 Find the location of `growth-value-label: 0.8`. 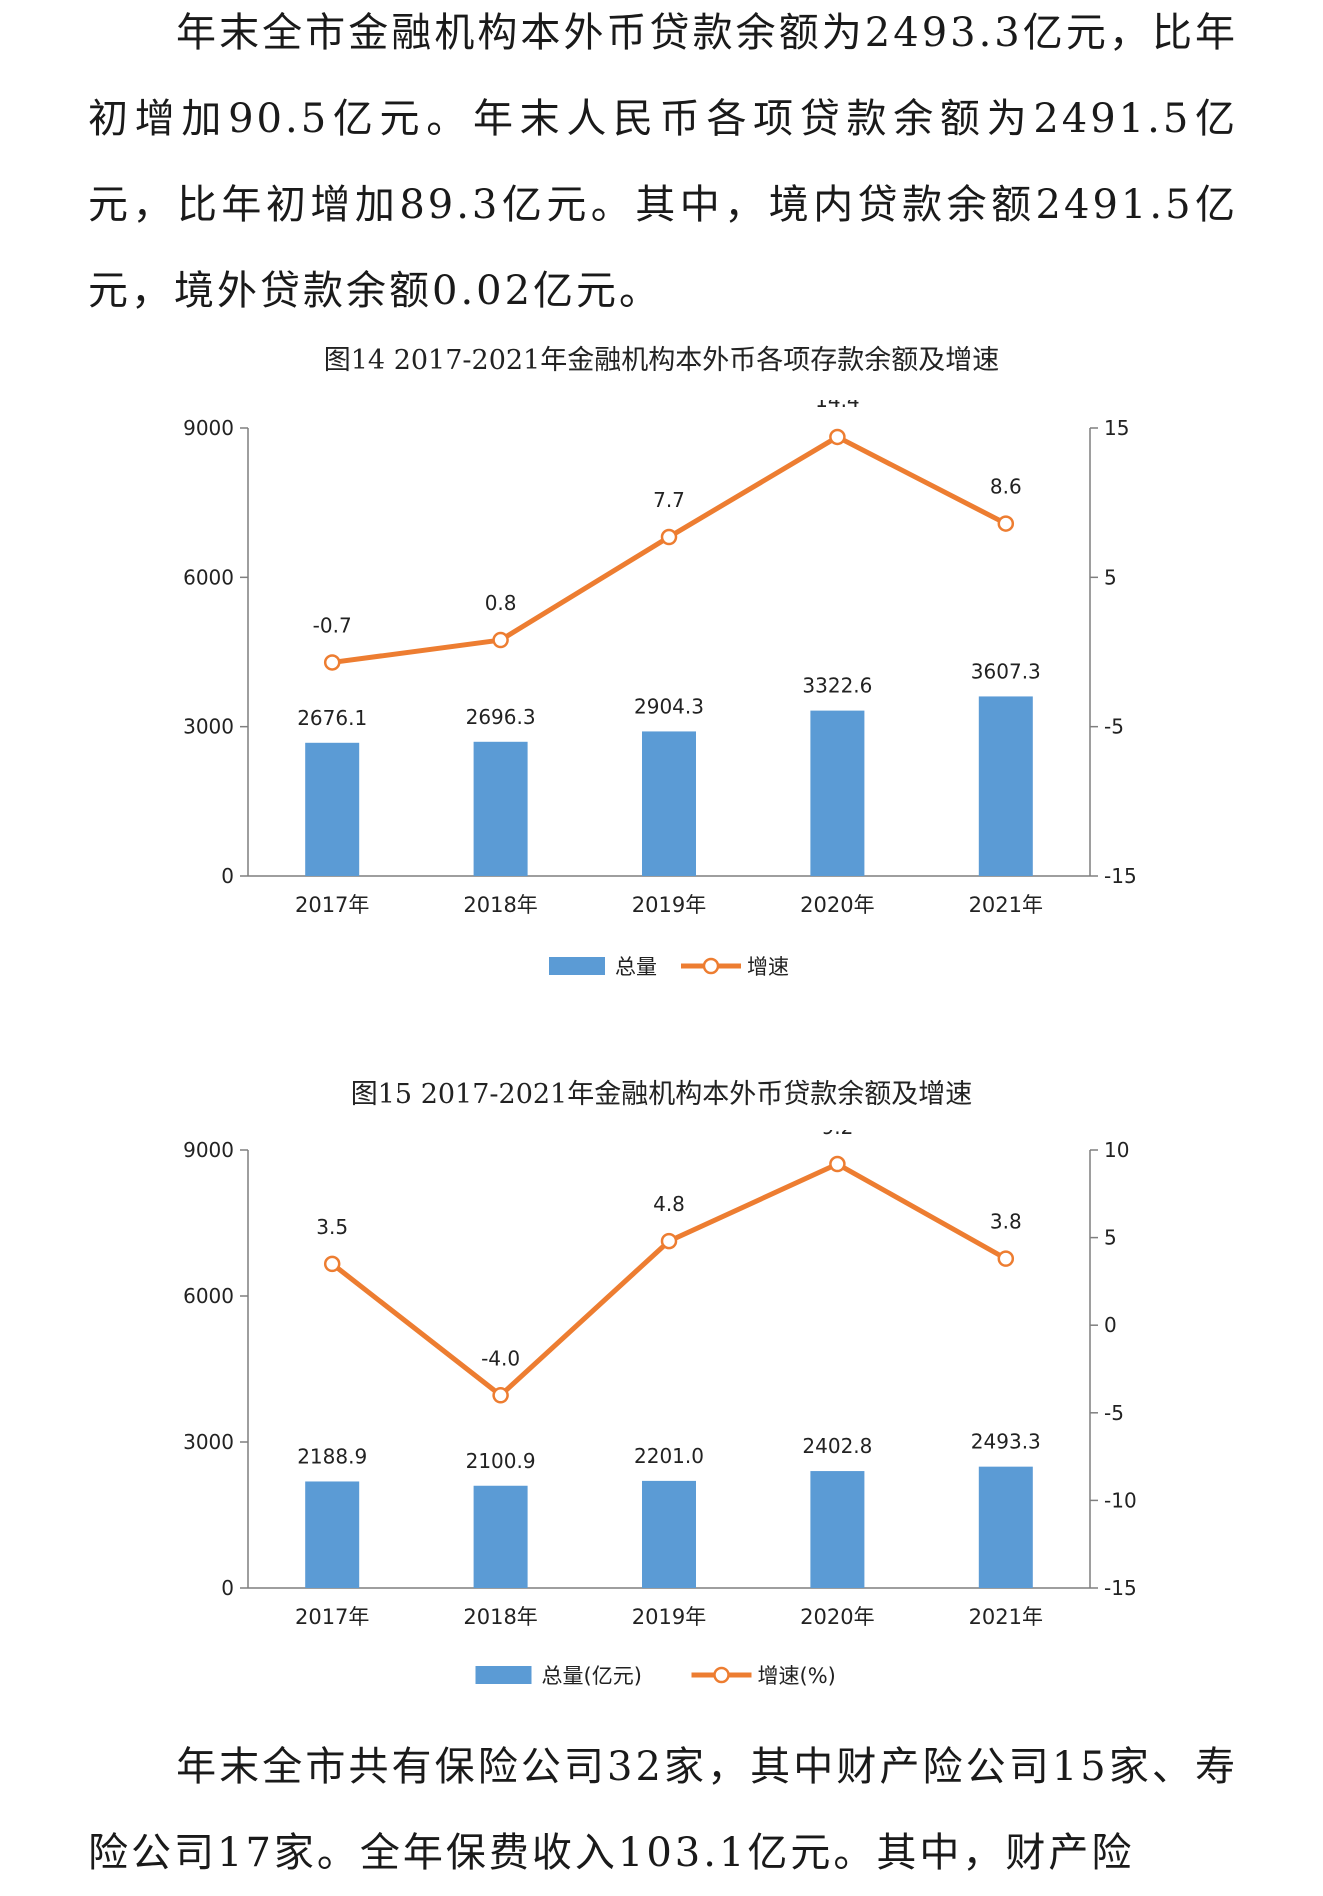

growth-value-label: 0.8 is located at coordinates (501, 603).